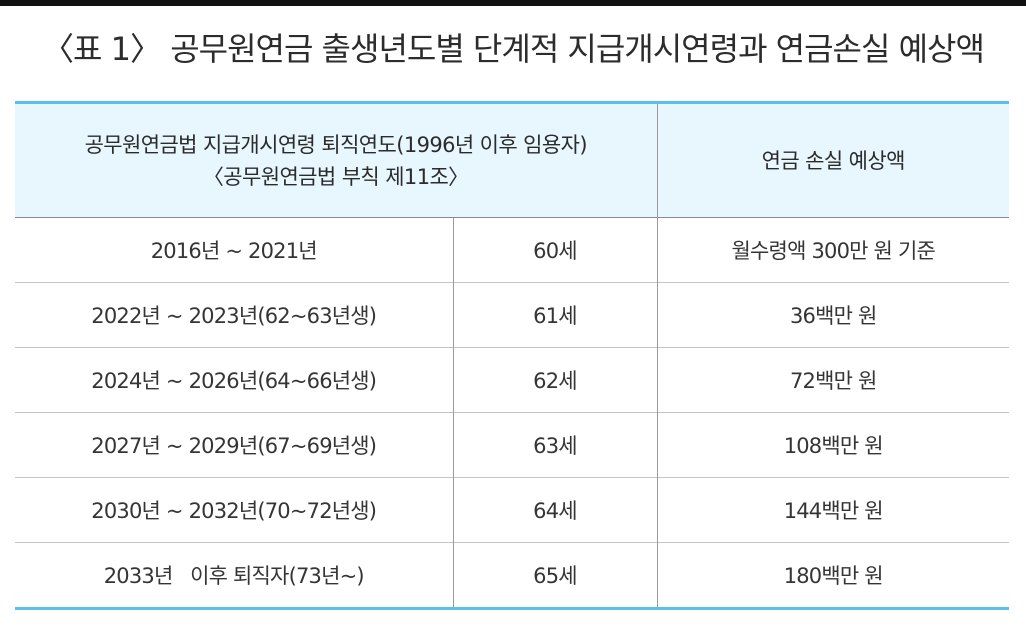 The image size is (1026, 635). I want to click on table-row: 2016년 ~ 2021년 60세 월수령액 300만 원 기준, so click(512, 250).